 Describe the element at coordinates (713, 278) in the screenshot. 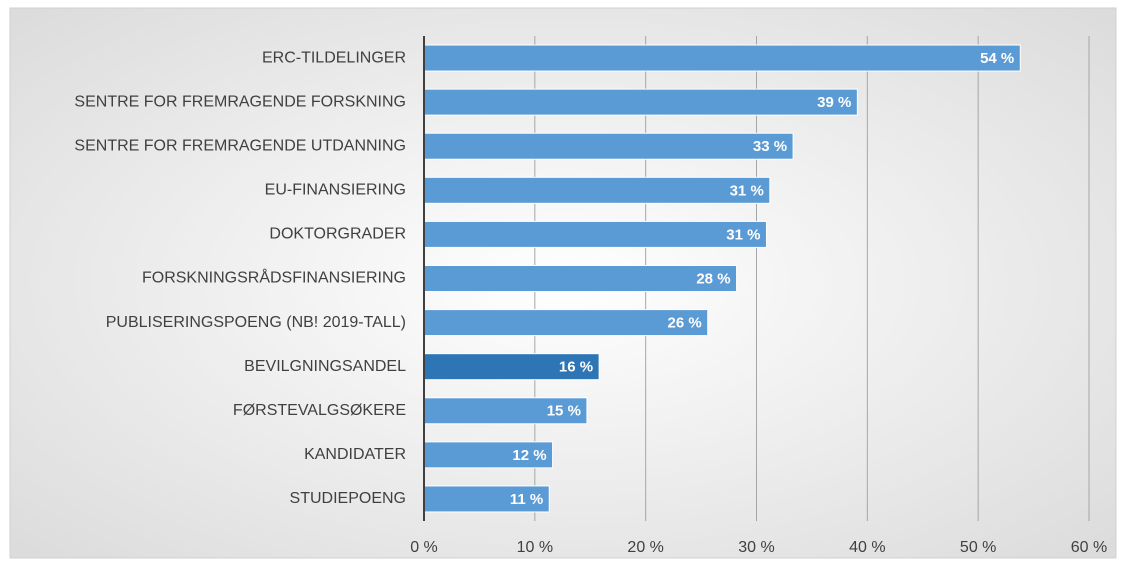

I see `value-label: 28 %` at that location.